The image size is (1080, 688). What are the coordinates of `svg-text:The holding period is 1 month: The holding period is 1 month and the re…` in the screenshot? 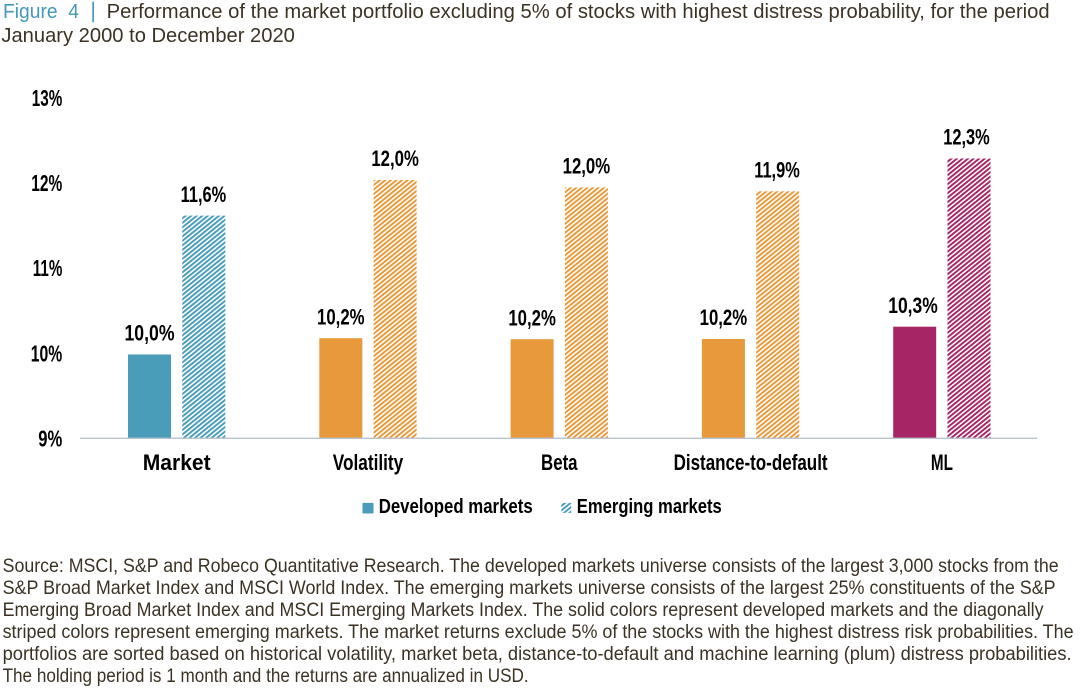 It's located at (266, 676).